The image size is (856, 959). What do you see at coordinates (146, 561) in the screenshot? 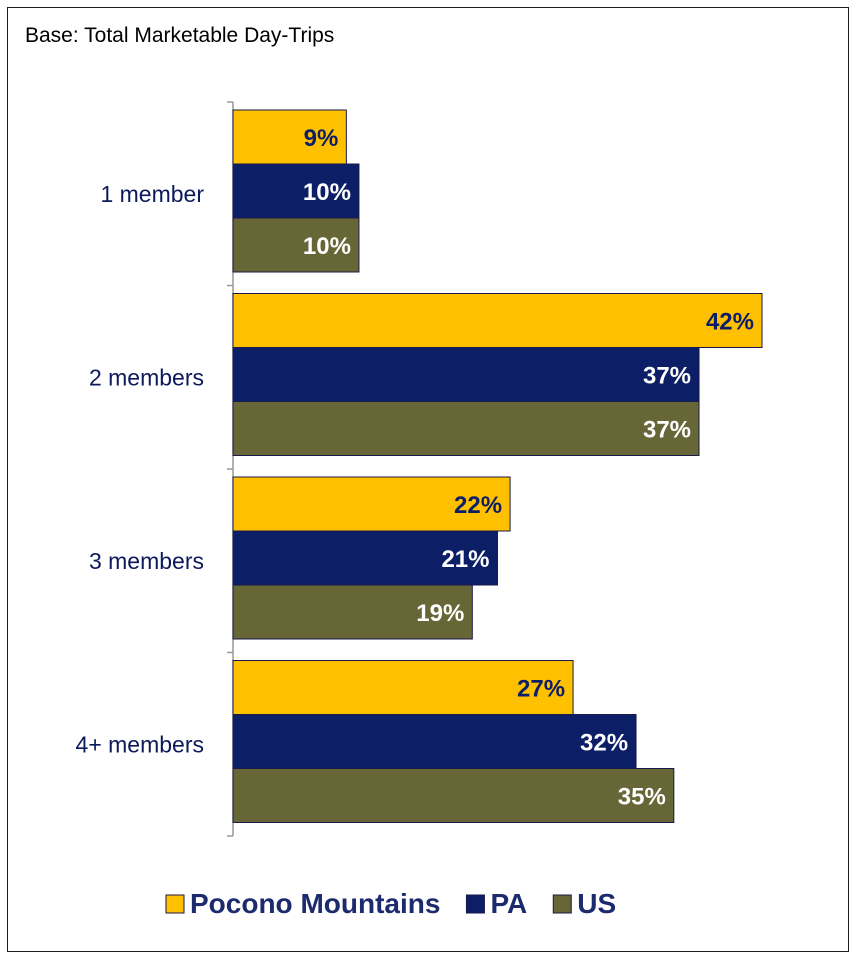
I see `category-label: 3 members` at bounding box center [146, 561].